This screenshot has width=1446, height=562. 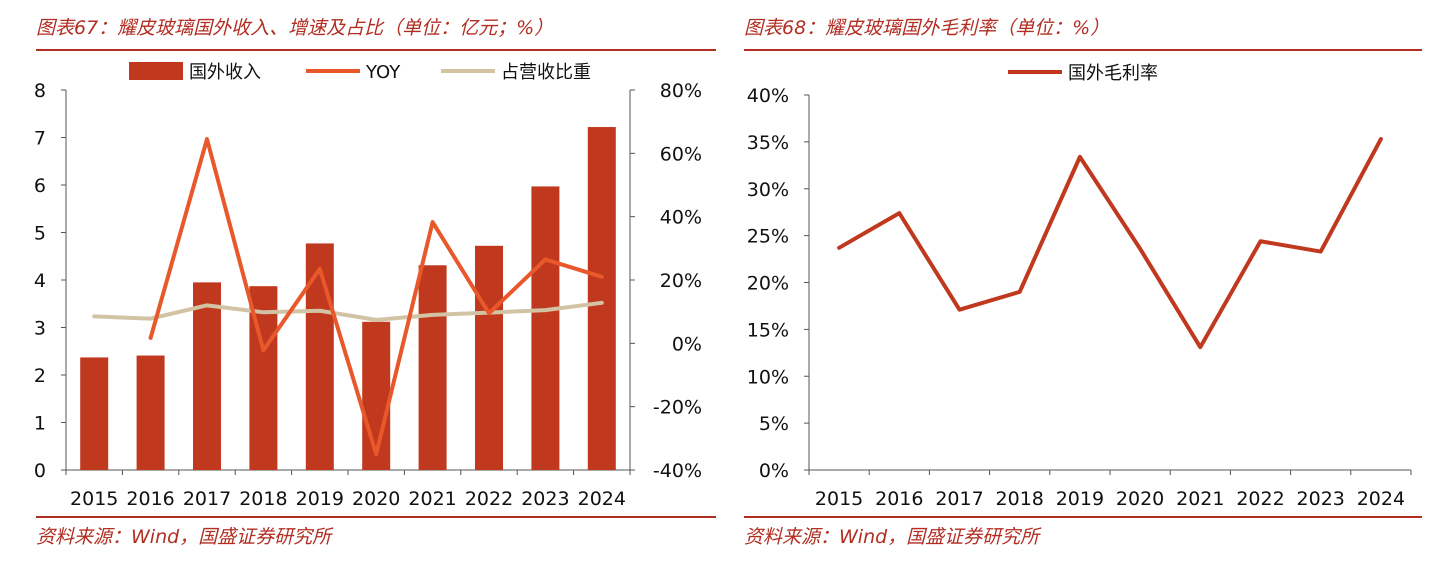 I want to click on share-of-revenue-line, so click(x=348, y=311).